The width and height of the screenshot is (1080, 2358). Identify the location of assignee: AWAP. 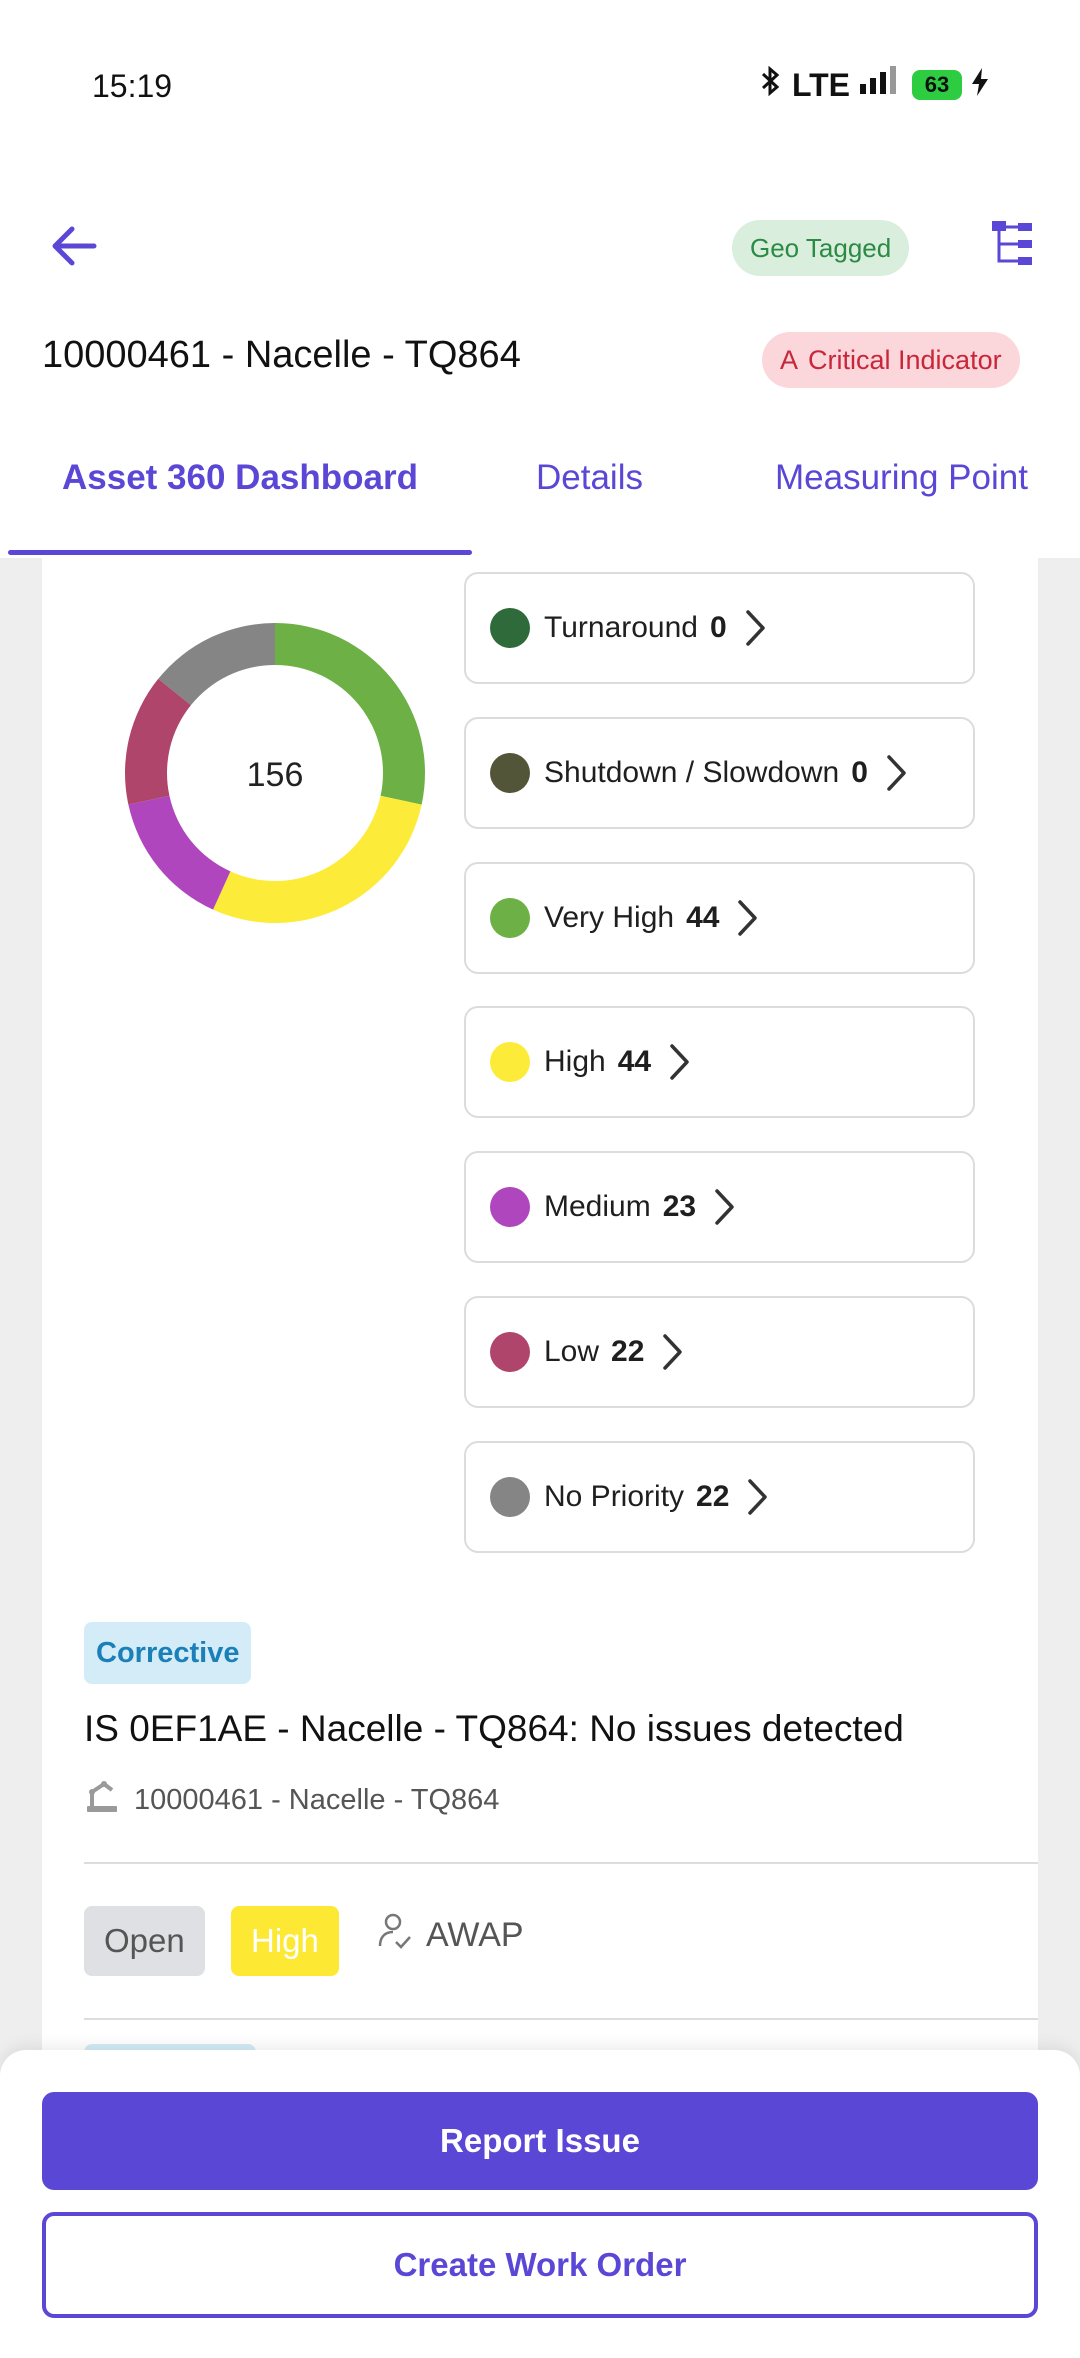
(451, 1935).